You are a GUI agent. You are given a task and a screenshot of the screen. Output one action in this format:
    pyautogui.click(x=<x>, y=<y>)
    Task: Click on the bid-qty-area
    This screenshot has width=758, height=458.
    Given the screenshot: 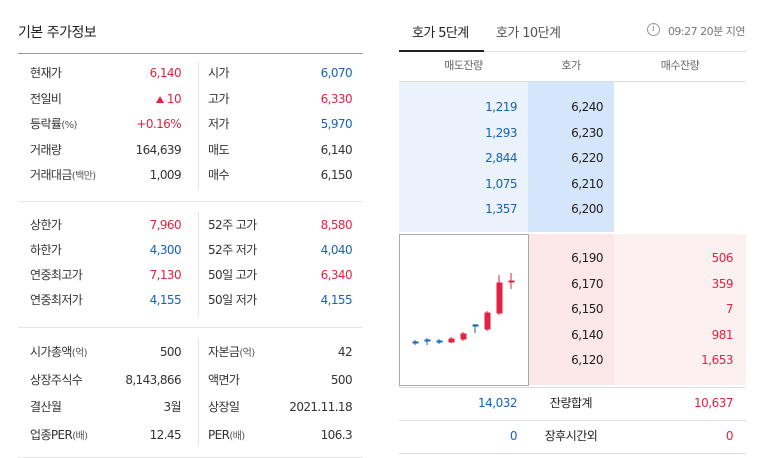 What is the action you would take?
    pyautogui.click(x=680, y=309)
    